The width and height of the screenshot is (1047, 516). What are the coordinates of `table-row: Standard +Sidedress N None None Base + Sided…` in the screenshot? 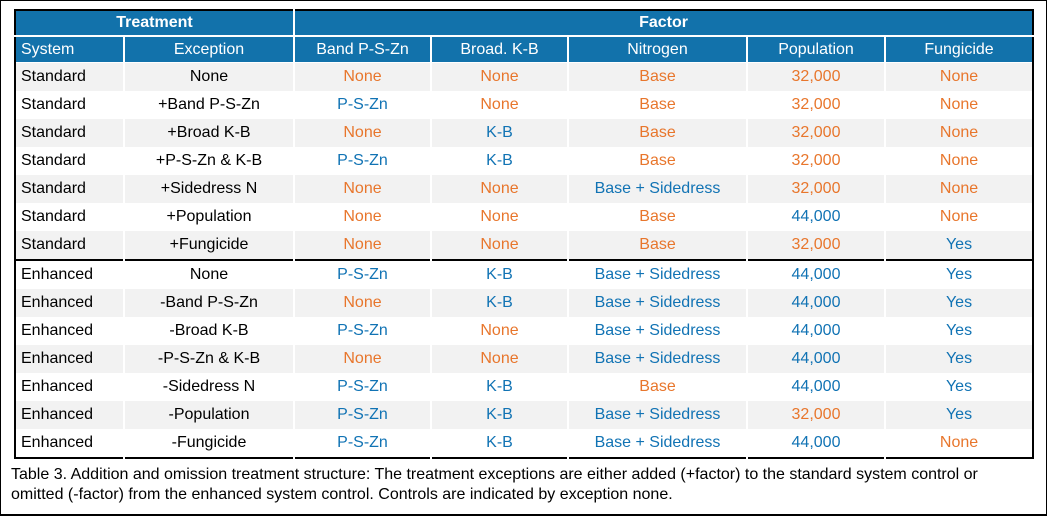 It's located at (524, 189).